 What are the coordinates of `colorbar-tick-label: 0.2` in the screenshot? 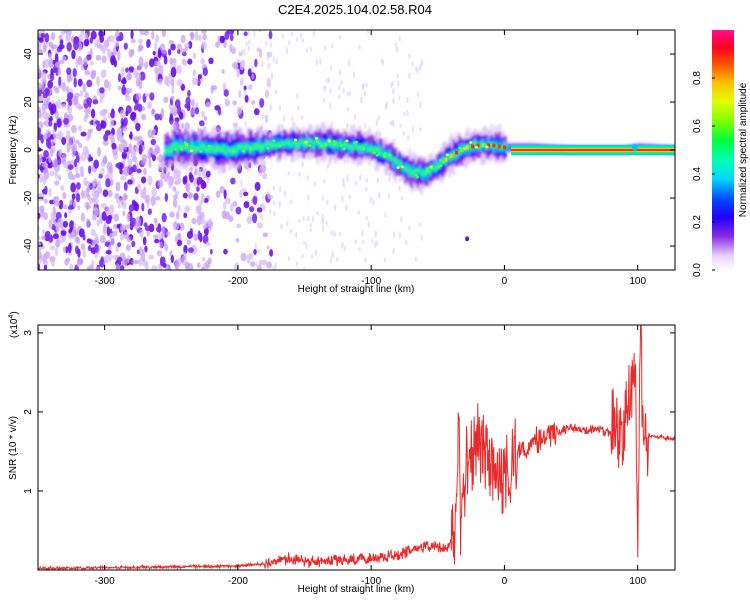 It's located at (697, 222).